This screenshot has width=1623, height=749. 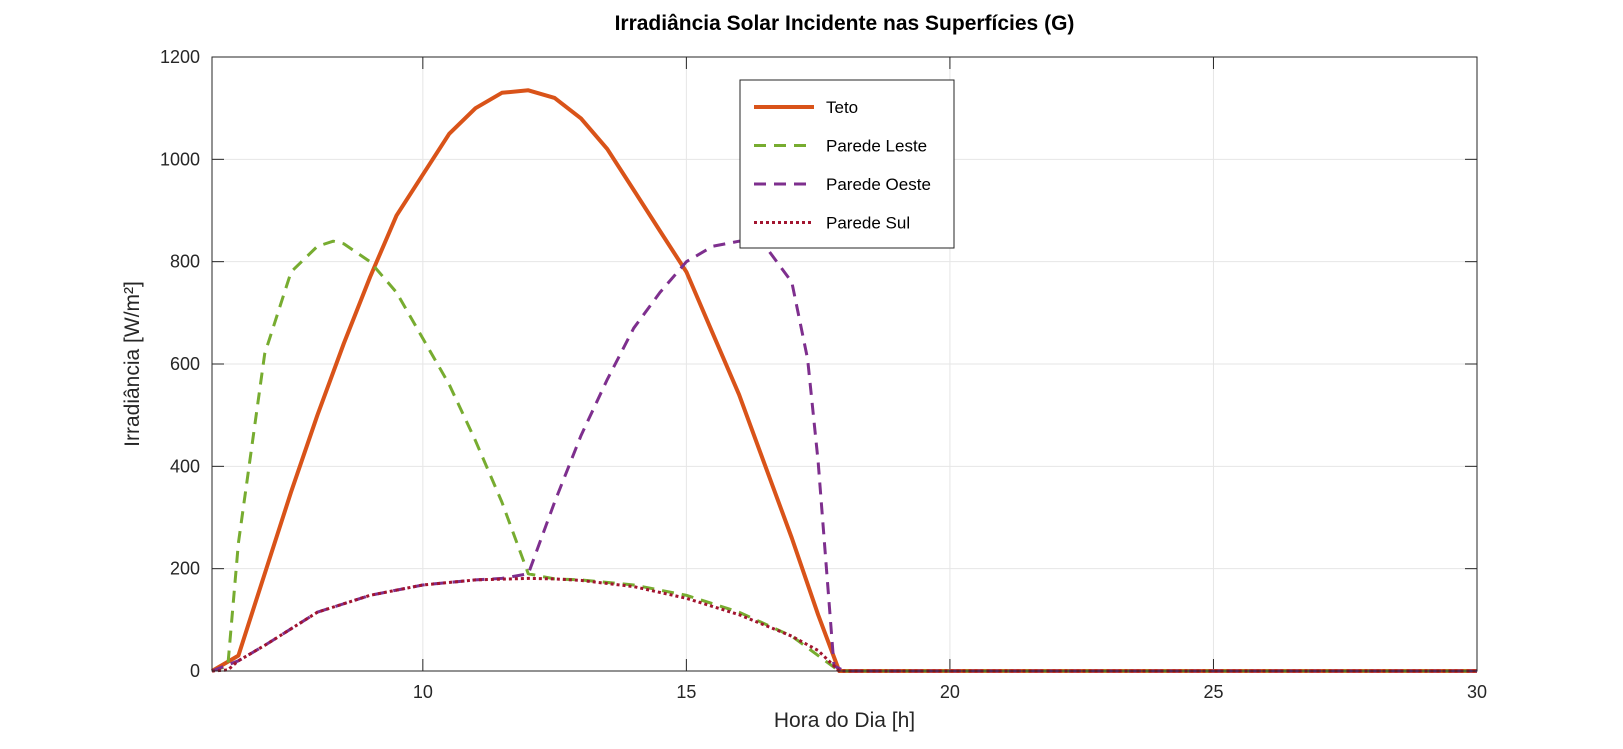 I want to click on y-tick-label: 1200, so click(x=180, y=57).